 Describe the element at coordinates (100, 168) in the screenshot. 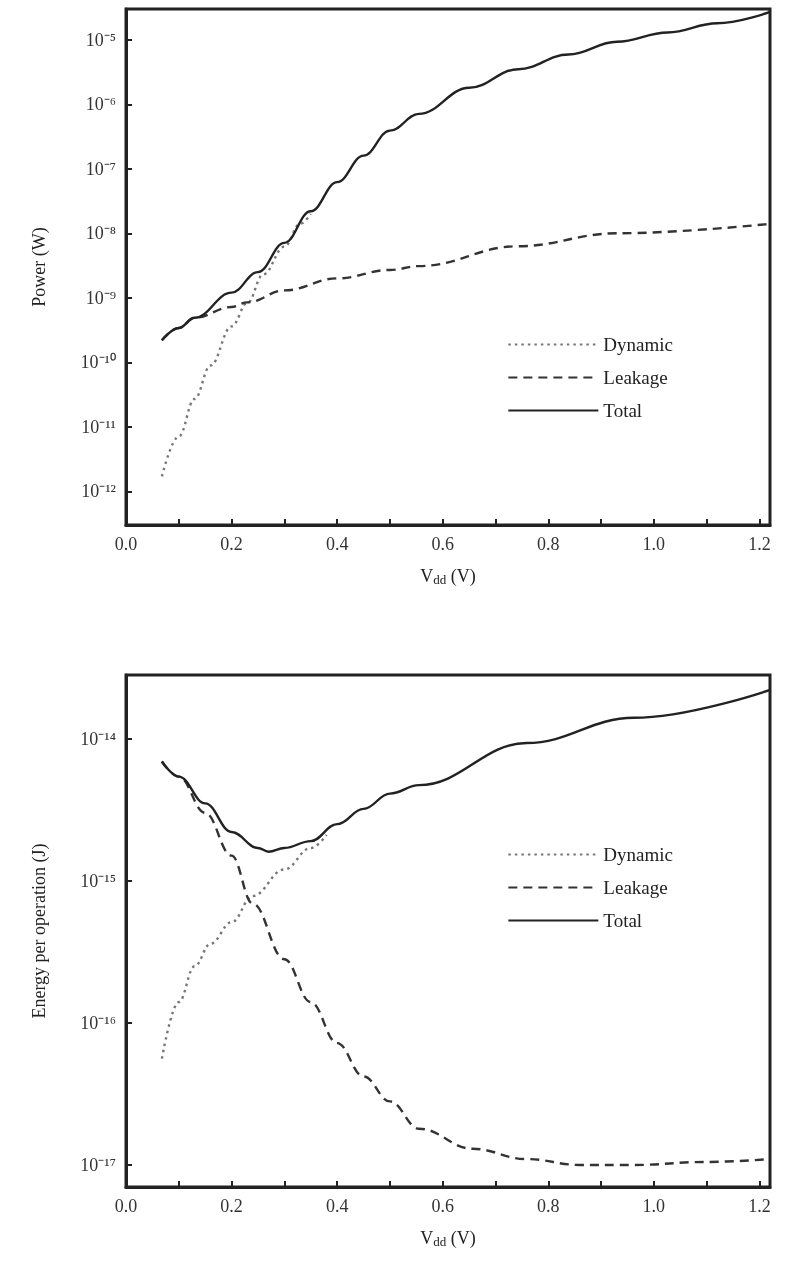

I see `y-tick-label: 10⁻⁷` at that location.